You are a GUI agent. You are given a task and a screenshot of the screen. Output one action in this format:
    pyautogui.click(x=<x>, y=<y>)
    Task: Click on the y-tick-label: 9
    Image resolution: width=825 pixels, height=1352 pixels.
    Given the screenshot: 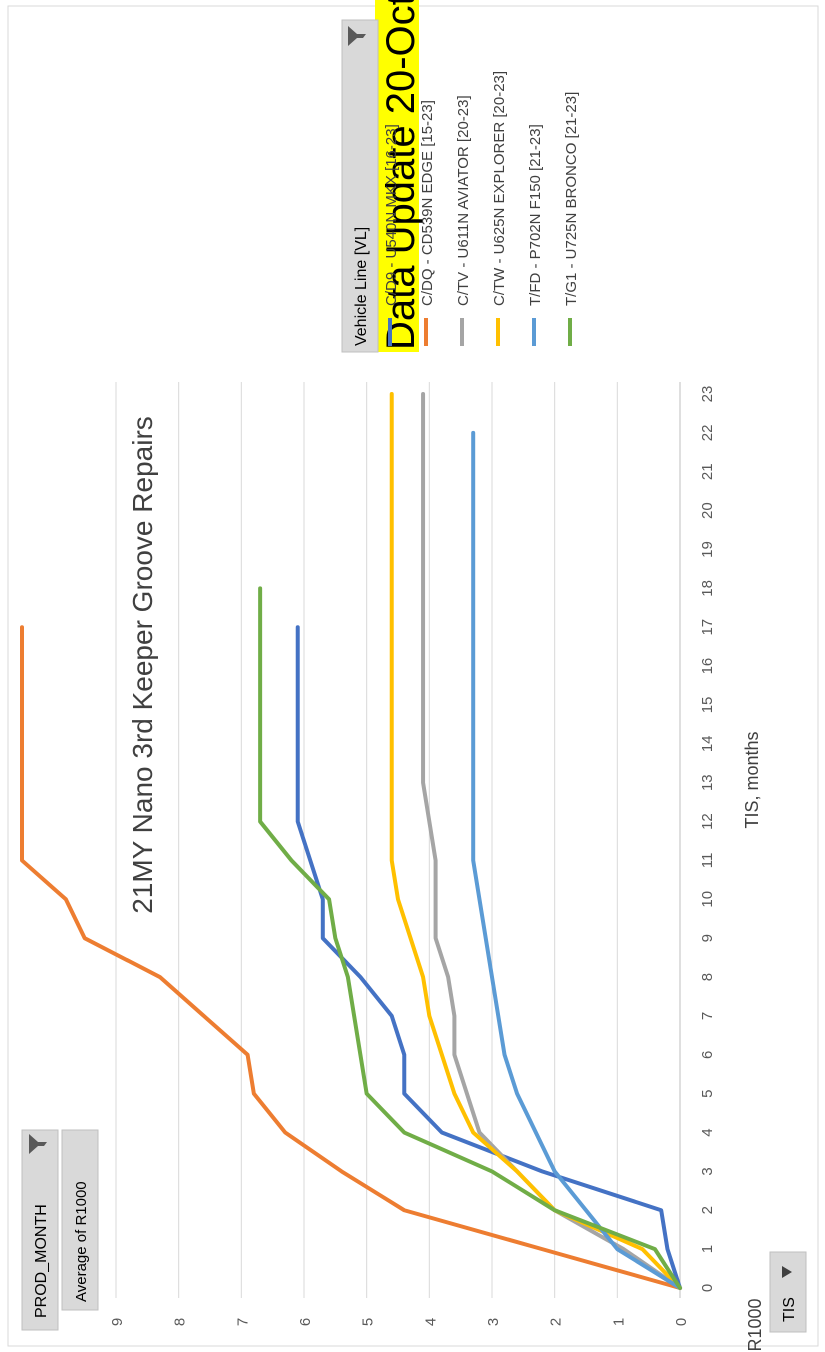 What is the action you would take?
    pyautogui.click(x=117, y=1322)
    